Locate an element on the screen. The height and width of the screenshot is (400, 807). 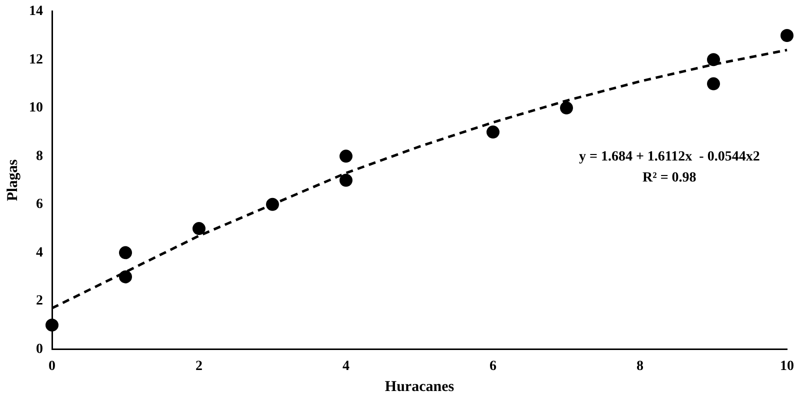
x-tick-label: 0 is located at coordinates (52, 366).